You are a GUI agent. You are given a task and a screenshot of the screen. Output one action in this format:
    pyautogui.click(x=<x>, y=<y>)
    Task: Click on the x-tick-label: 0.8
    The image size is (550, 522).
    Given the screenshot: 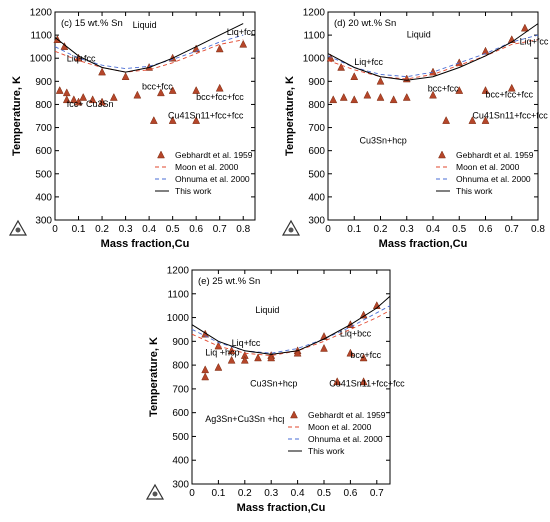 What is the action you would take?
    pyautogui.click(x=538, y=229)
    